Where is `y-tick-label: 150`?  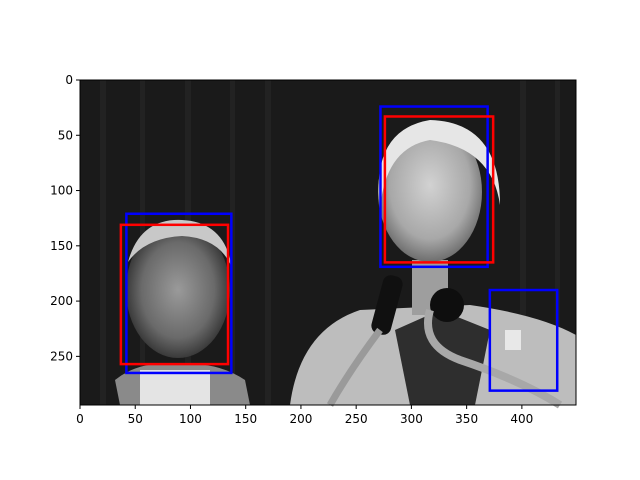
y-tick-label: 150 is located at coordinates (61, 246).